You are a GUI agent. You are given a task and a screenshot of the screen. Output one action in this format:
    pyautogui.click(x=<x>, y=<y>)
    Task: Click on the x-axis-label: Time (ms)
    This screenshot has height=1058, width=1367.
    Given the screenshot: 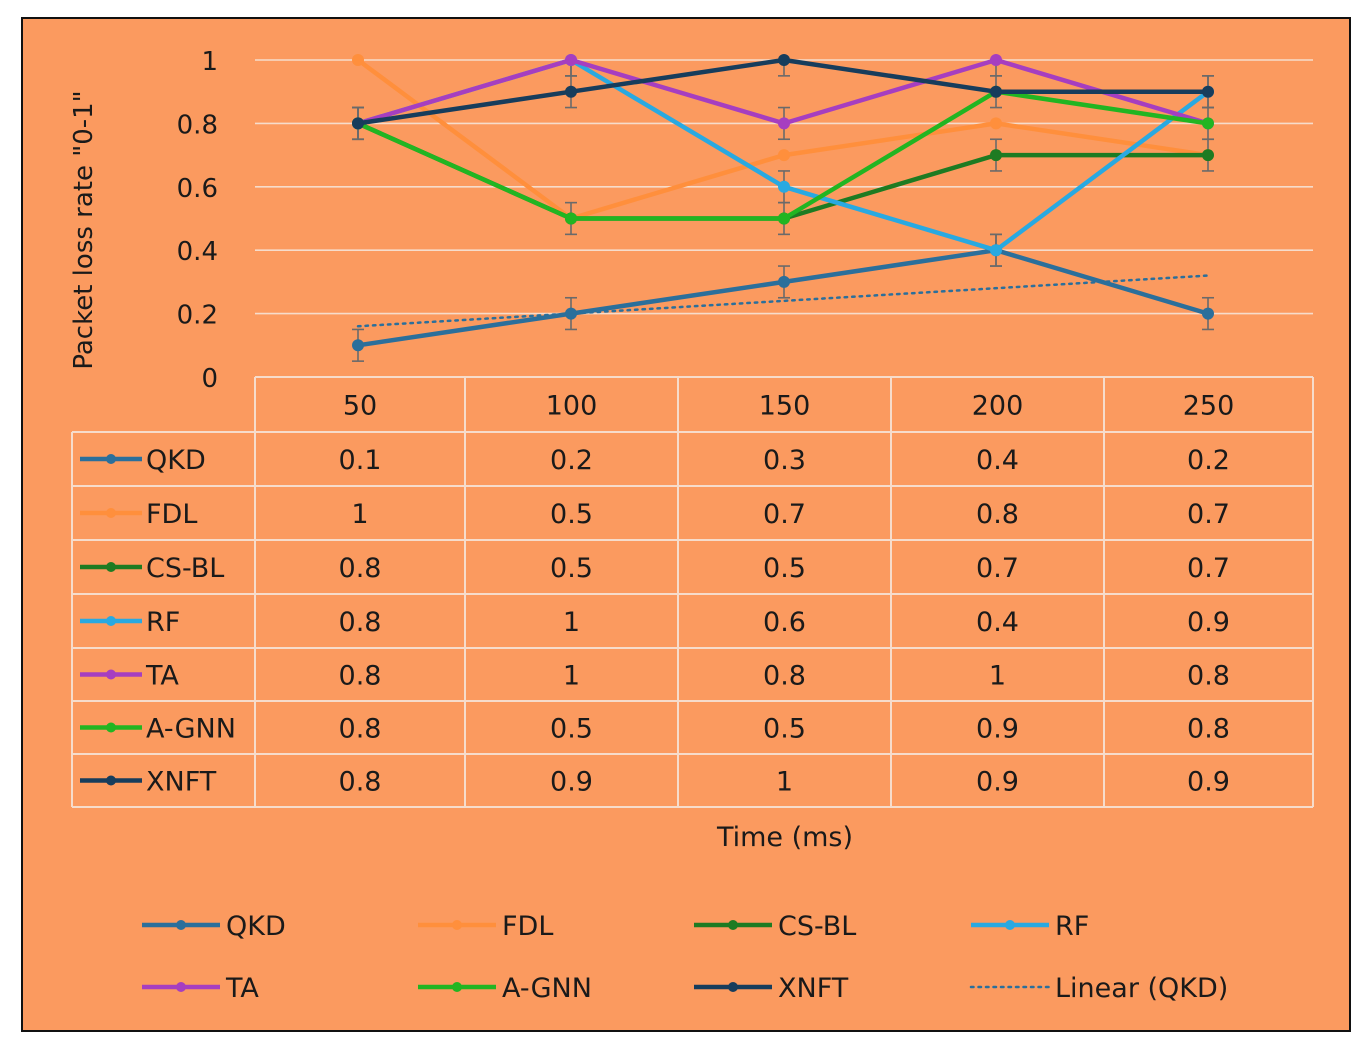 What is the action you would take?
    pyautogui.click(x=784, y=837)
    